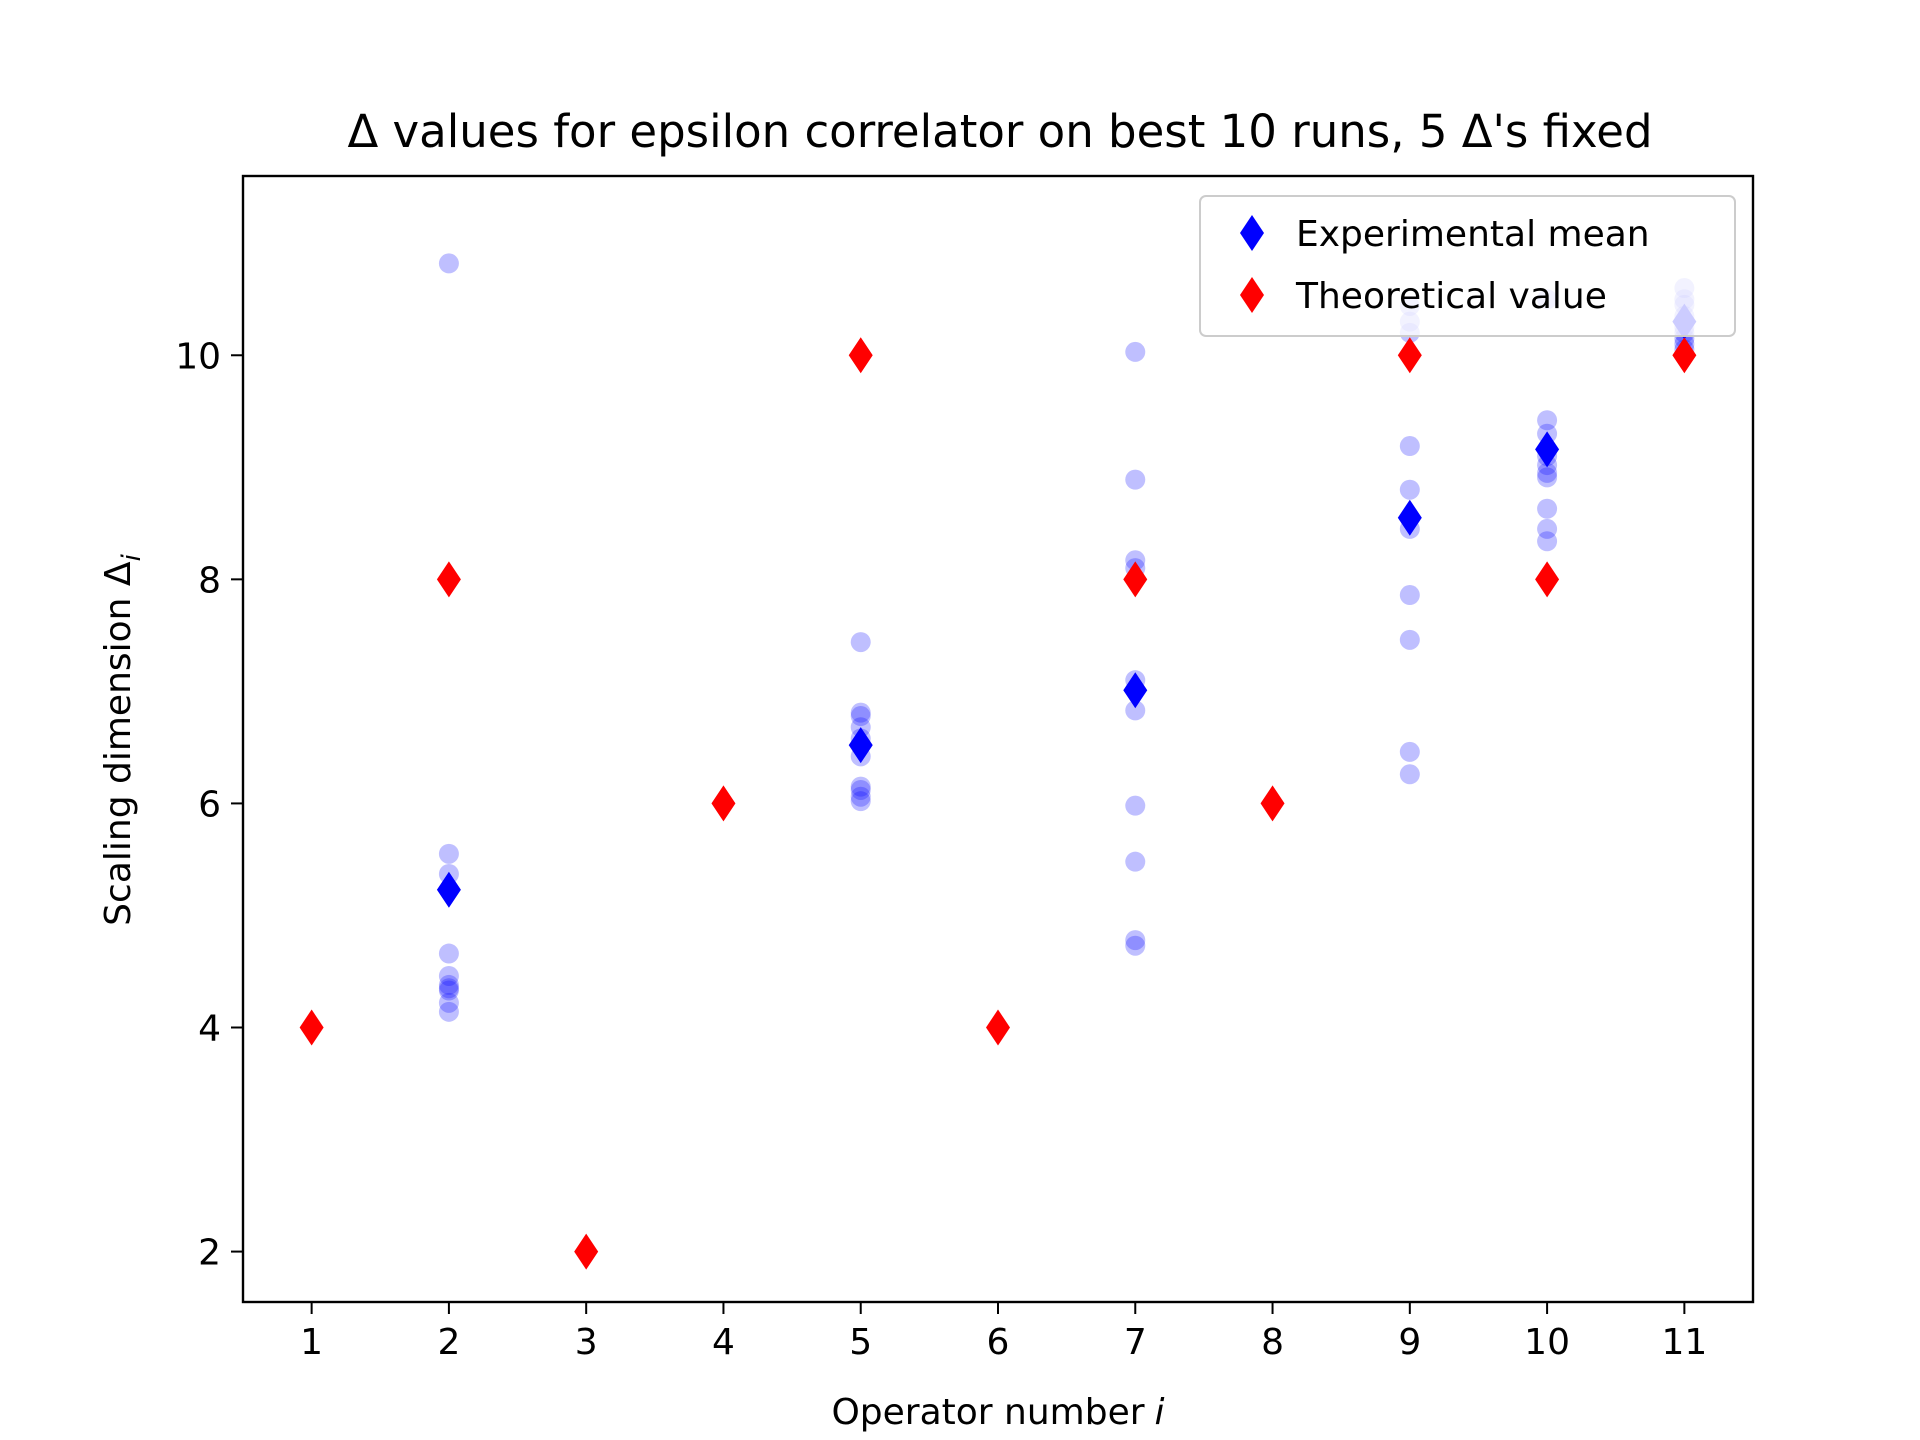 The height and width of the screenshot is (1440, 1920). I want to click on x-tick-label: 3, so click(586, 1342).